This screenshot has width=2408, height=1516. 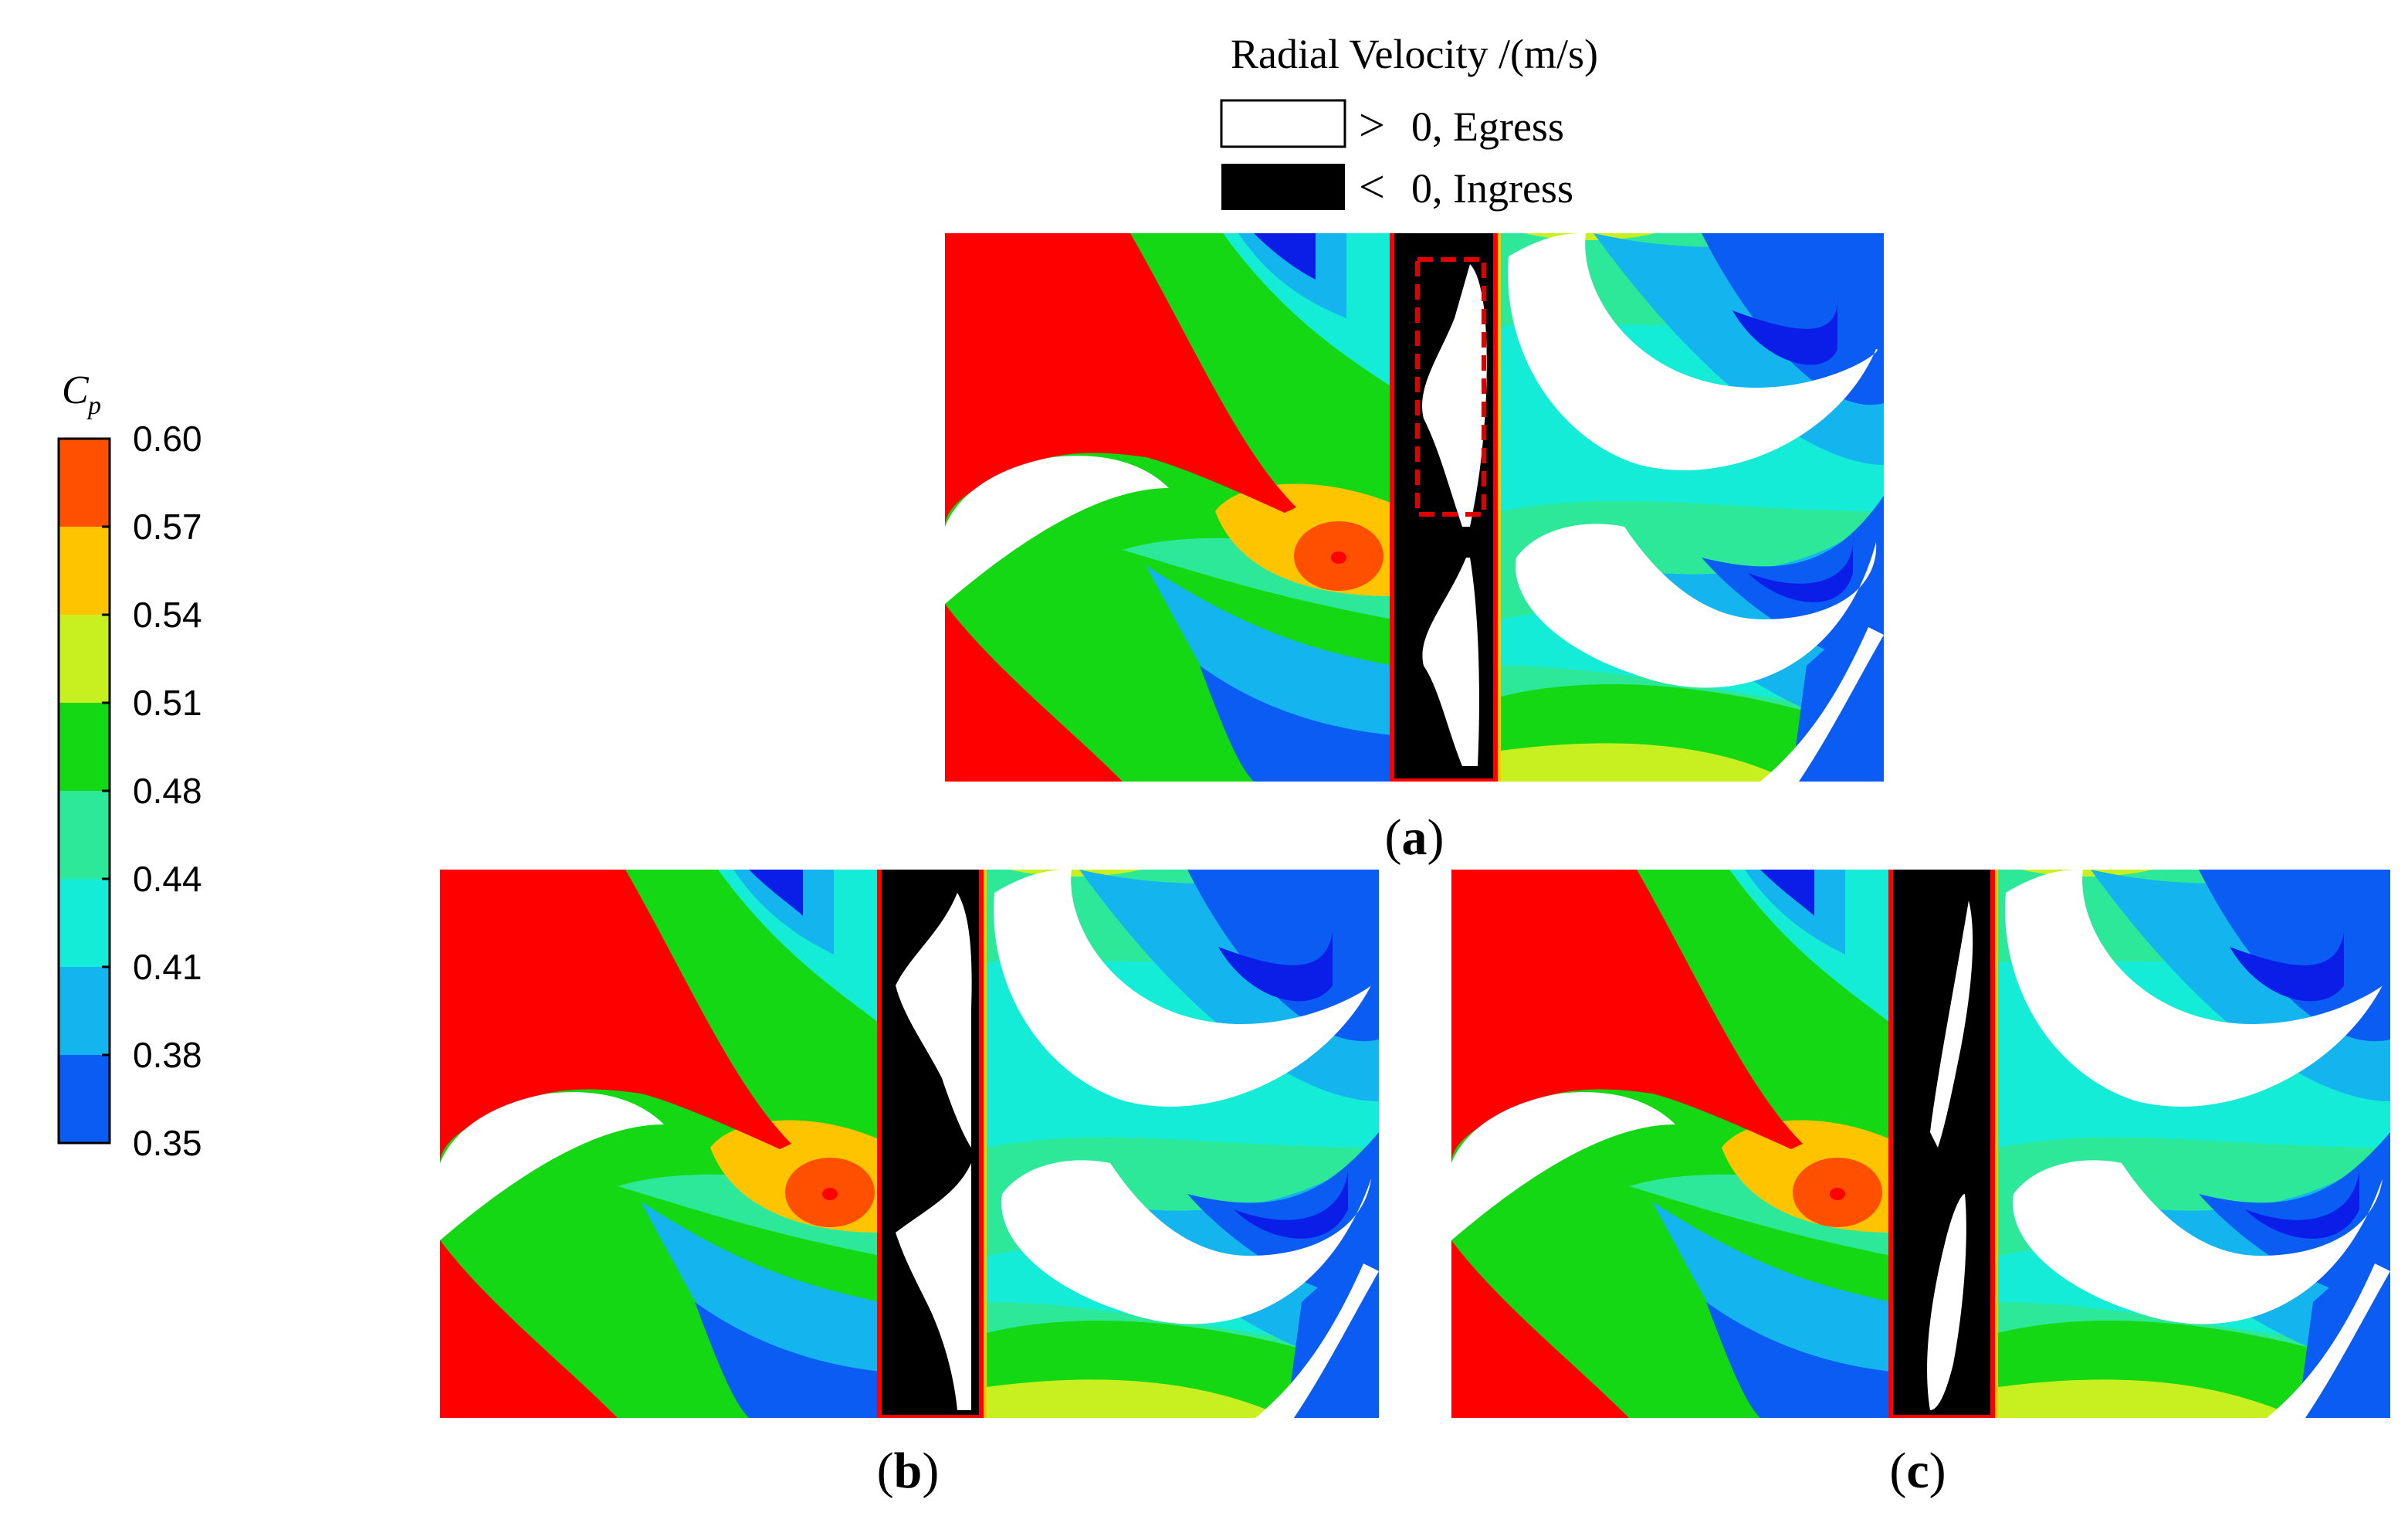 I want to click on cp-colorbar: C p 0.60 0.57 0.54 0.51 0.48 0.44 0.41 0.38 0.35, so click(x=129, y=765).